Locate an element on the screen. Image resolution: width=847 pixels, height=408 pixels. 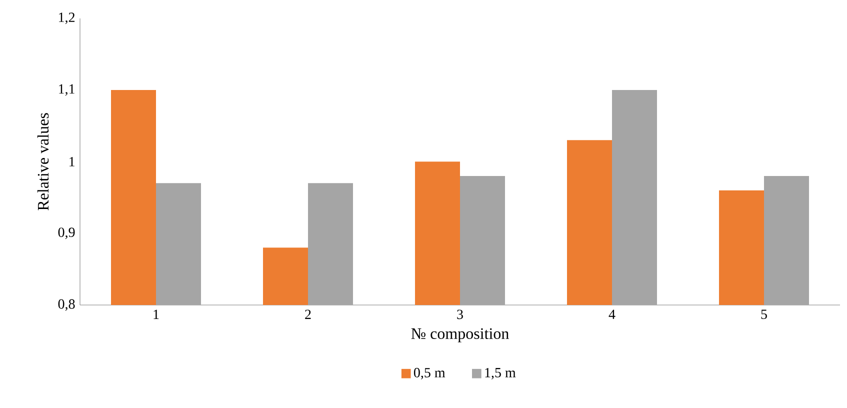
x-tick-label: 1 is located at coordinates (156, 314).